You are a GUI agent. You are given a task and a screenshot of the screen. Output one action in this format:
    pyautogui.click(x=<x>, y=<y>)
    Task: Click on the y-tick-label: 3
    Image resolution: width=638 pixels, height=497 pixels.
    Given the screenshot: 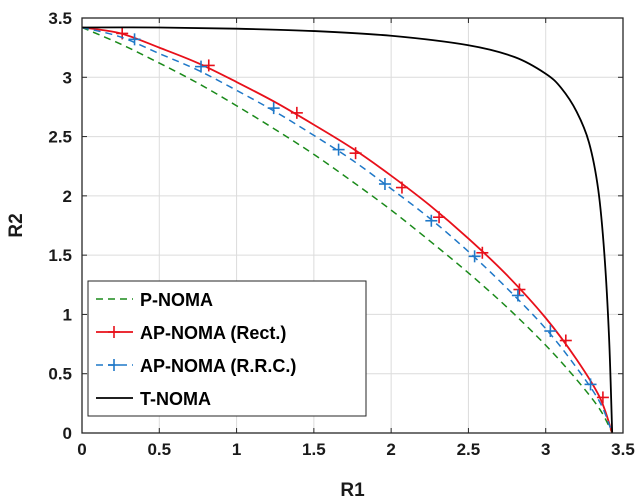 What is the action you would take?
    pyautogui.click(x=67, y=77)
    